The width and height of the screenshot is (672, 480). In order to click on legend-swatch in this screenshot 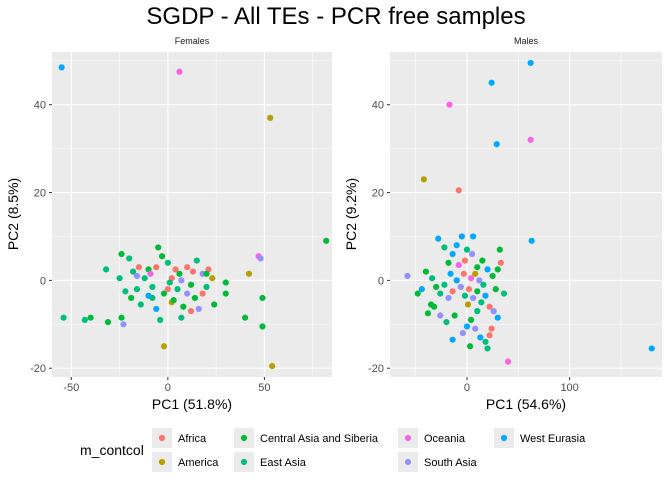, I will do `click(162, 438)`.